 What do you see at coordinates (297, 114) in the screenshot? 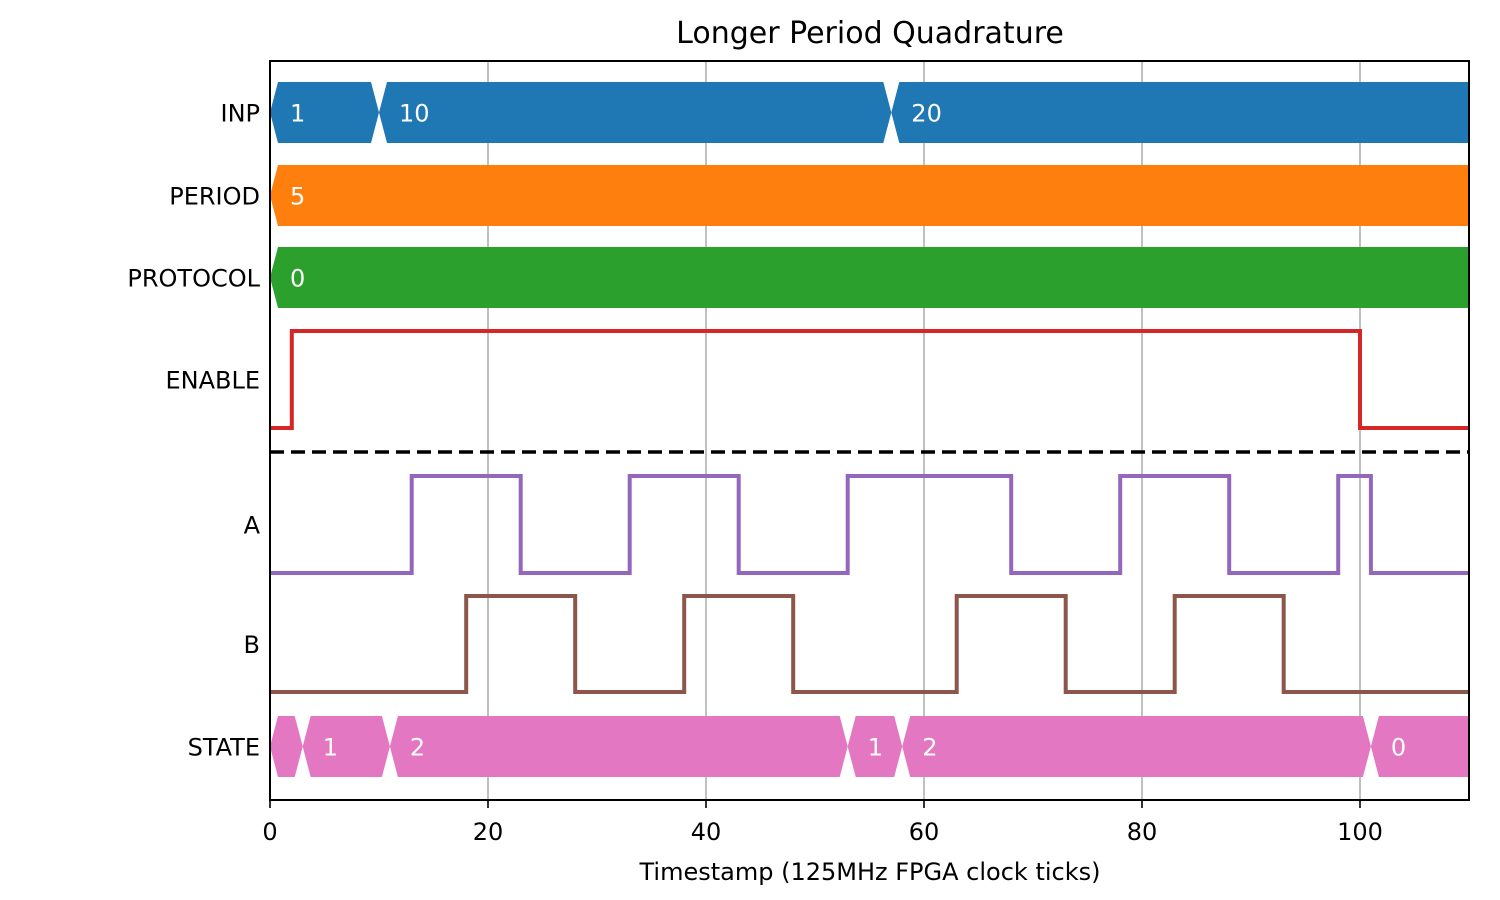
I see `inp-value-0: 1` at bounding box center [297, 114].